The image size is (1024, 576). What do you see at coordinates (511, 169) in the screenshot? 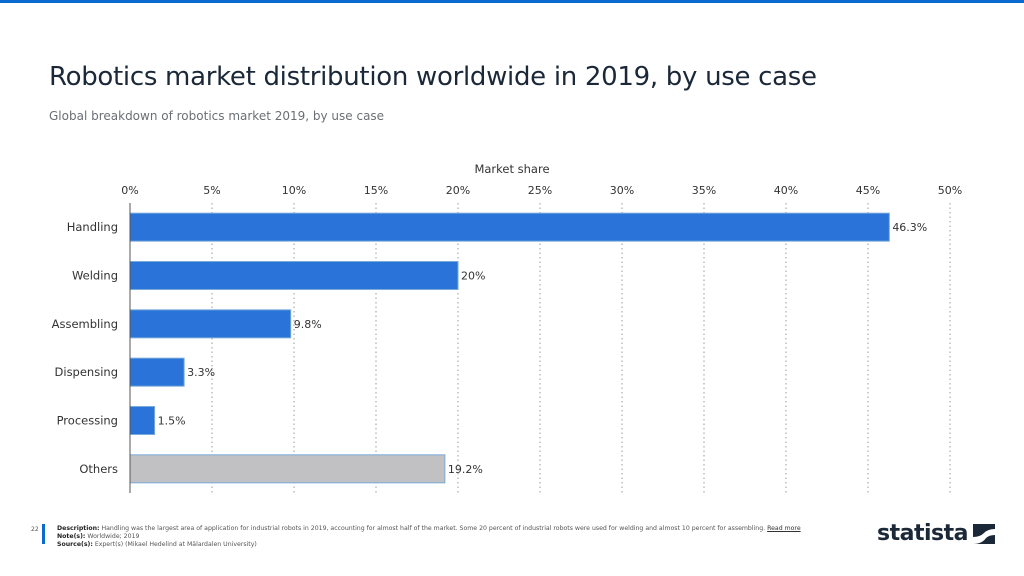
I see `x-axis-label: Market share` at bounding box center [511, 169].